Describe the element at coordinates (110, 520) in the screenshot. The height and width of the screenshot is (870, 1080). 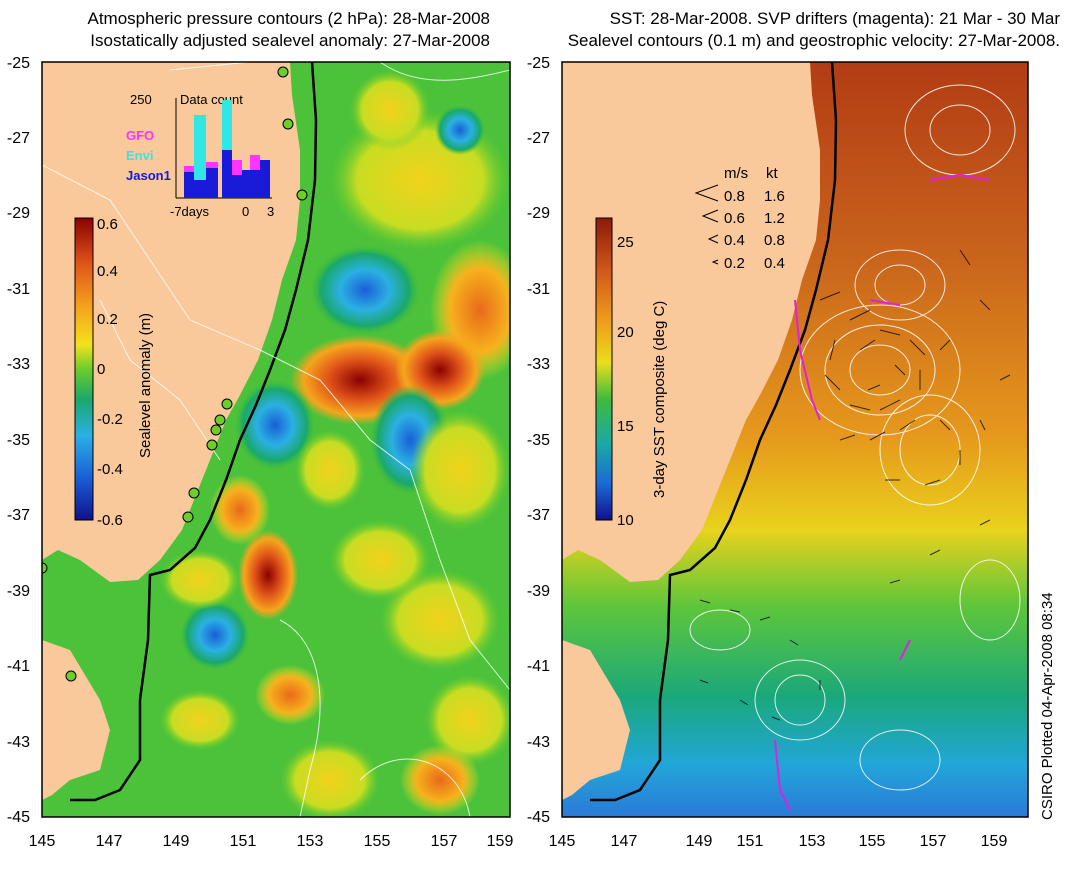
I see `colorbar-tick: -0.6` at that location.